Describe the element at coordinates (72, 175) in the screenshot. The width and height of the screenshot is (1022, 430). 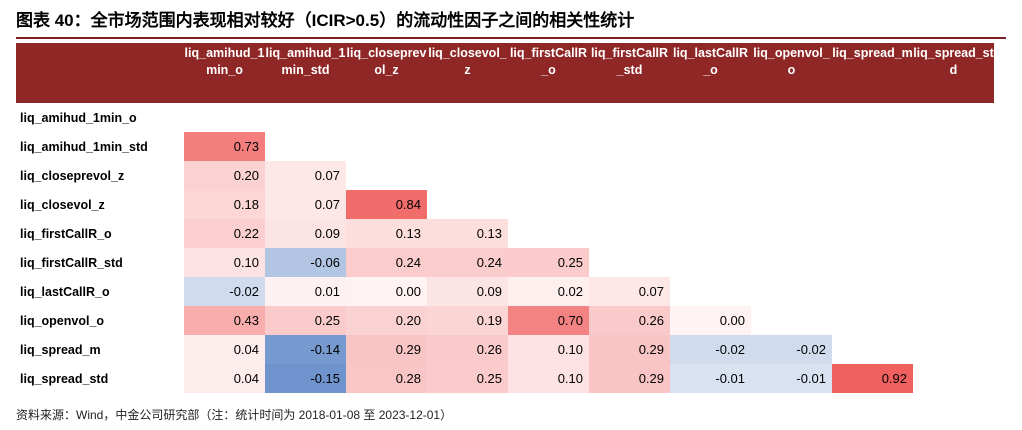
I see `row-label: liq_closeprevol_z` at that location.